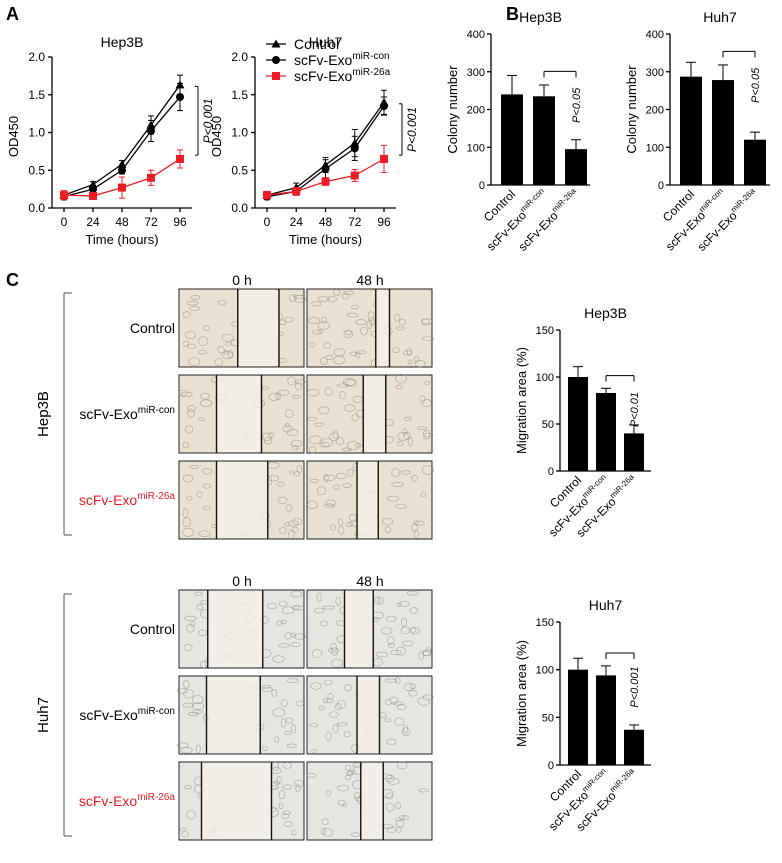 The image size is (782, 863). Describe the element at coordinates (622, 486) in the screenshot. I see `label-superscript: miR-26a` at that location.